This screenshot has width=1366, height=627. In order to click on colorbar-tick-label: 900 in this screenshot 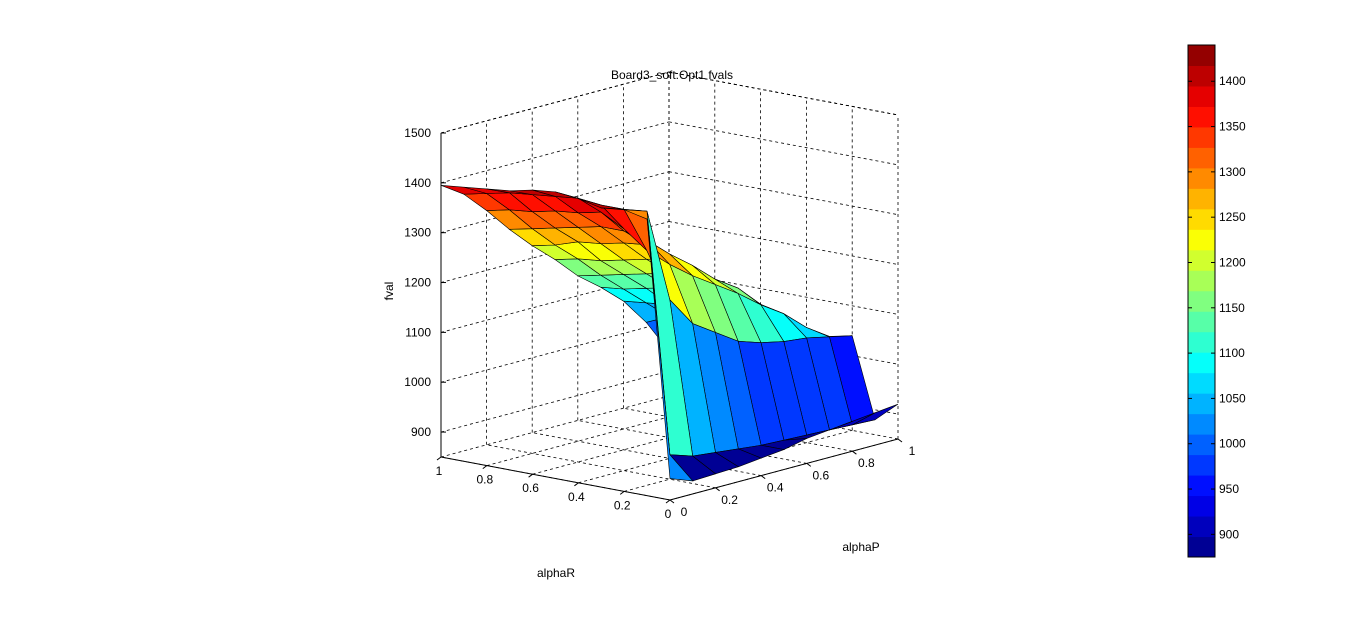, I will do `click(1229, 534)`.